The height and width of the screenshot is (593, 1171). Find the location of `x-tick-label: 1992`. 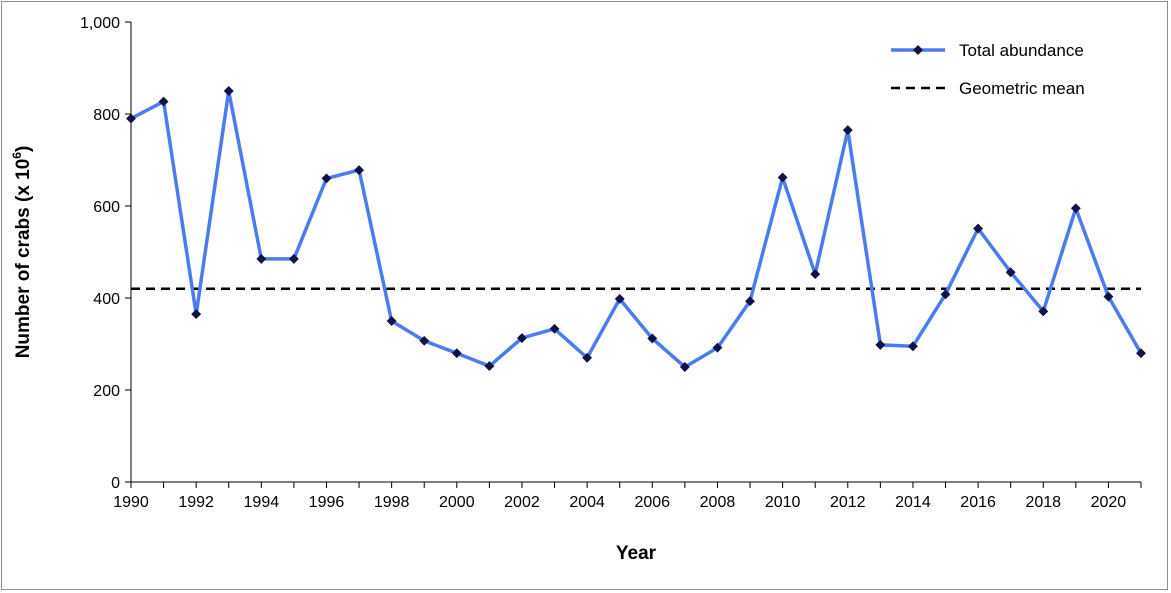

x-tick-label: 1992 is located at coordinates (196, 502).